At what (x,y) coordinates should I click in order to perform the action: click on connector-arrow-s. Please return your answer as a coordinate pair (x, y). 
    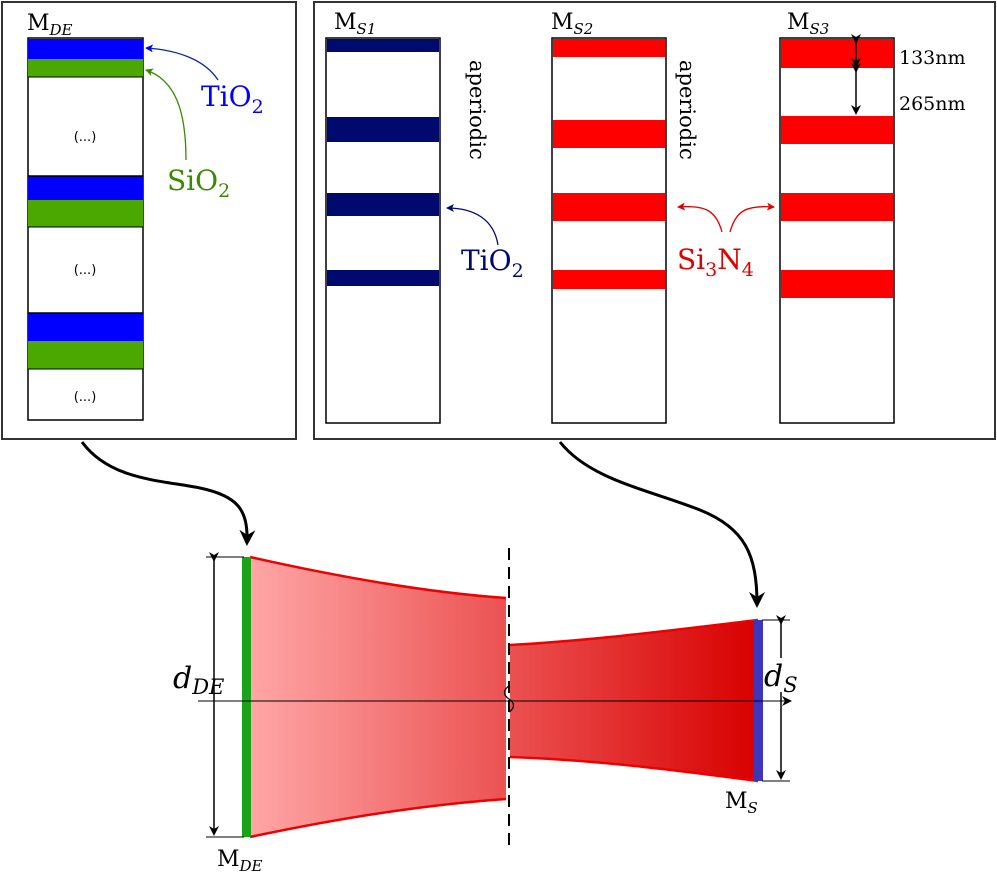
    Looking at the image, I should click on (661, 524).